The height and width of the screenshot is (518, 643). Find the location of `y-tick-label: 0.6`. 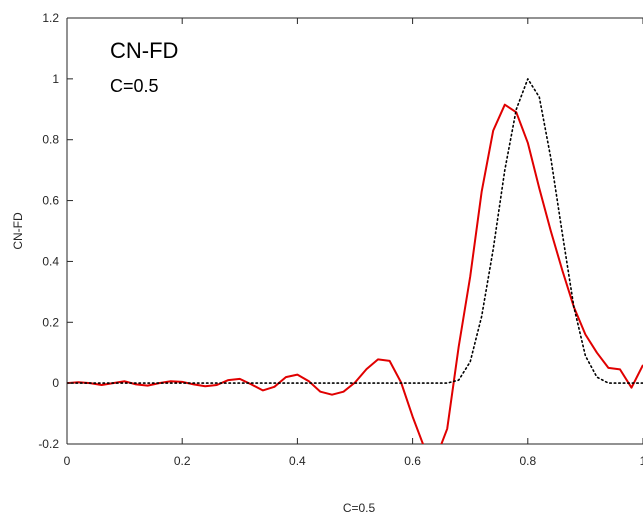

y-tick-label: 0.6 is located at coordinates (50, 201).